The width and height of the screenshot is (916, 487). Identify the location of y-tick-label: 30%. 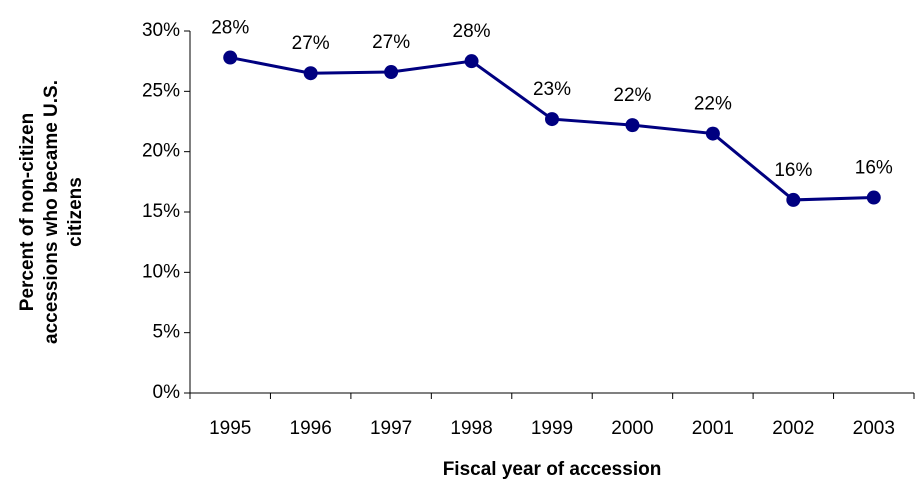
(161, 30).